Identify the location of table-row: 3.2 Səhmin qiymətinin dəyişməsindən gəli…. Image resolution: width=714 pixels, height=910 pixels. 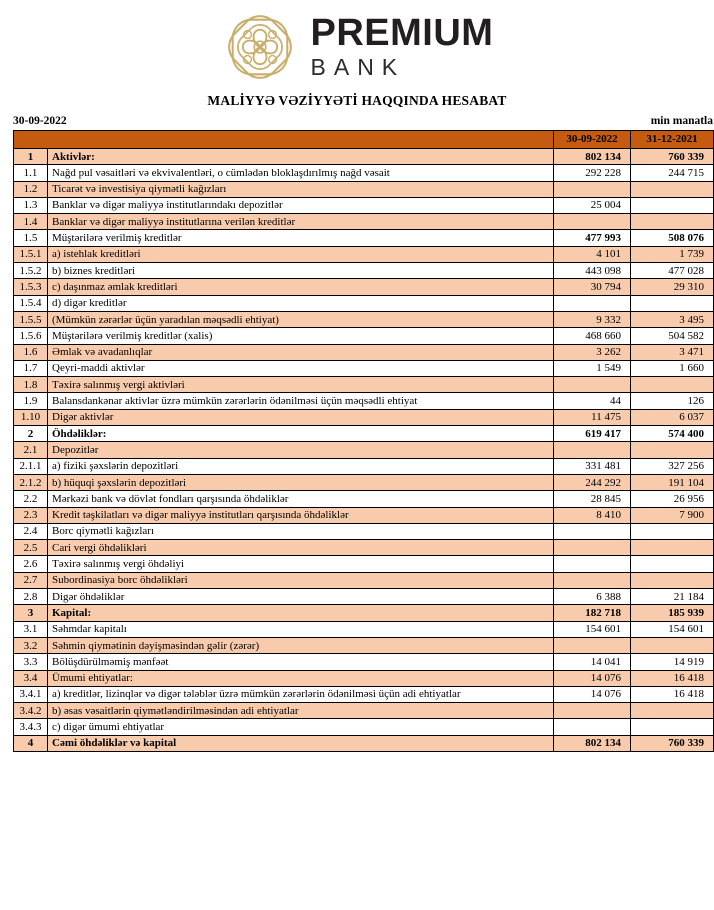
(363, 645).